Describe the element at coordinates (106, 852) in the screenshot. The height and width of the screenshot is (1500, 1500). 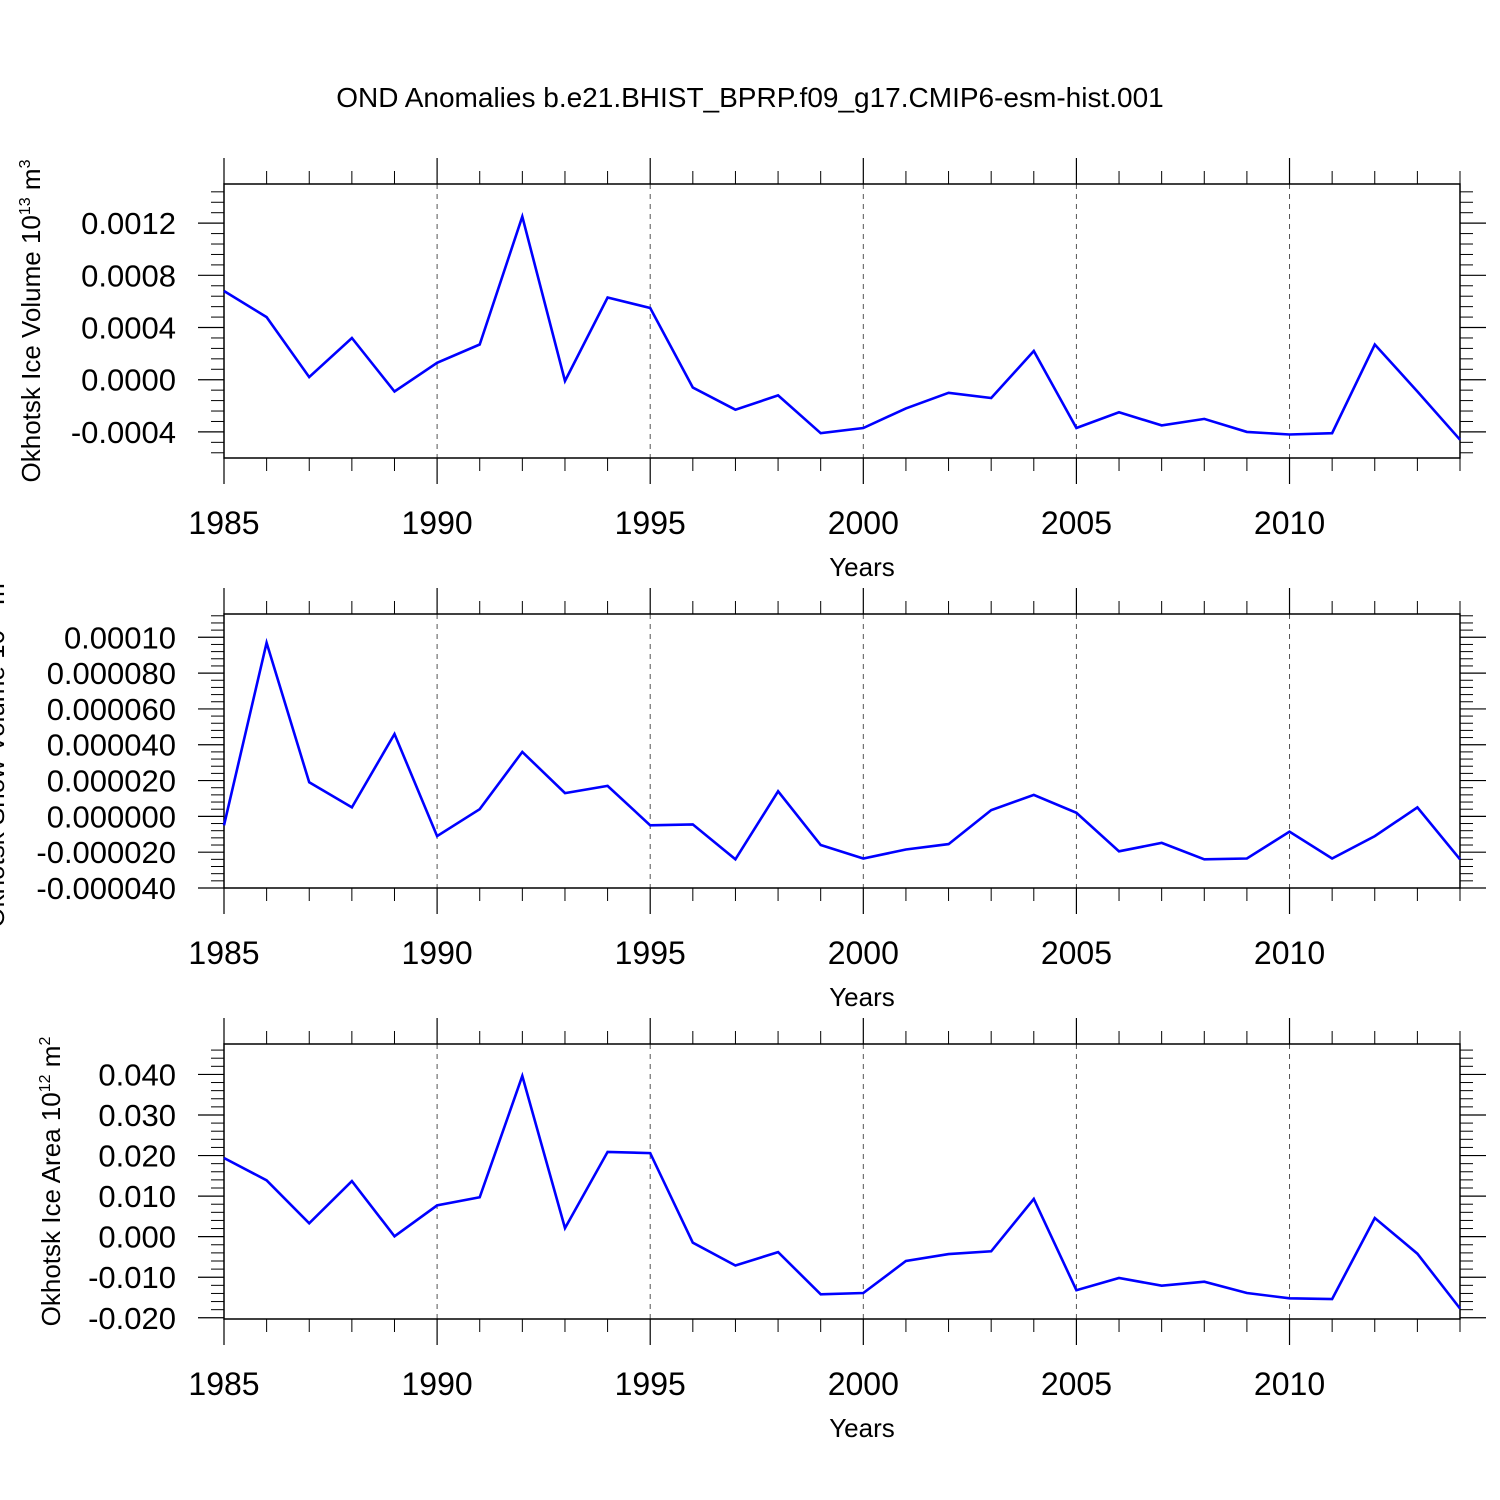
I see `y-tick-label: -0.000020` at that location.